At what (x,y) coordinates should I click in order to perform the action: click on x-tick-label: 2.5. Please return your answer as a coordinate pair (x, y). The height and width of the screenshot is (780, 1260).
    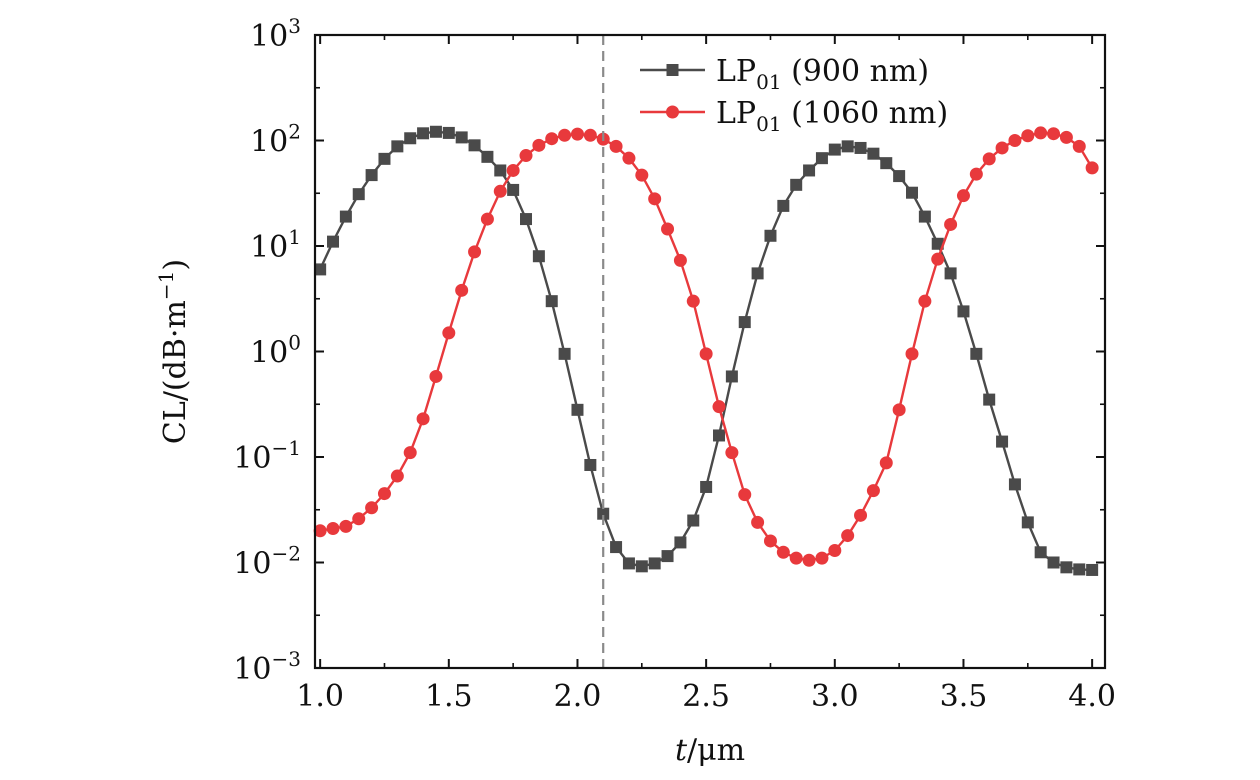
    Looking at the image, I should click on (706, 696).